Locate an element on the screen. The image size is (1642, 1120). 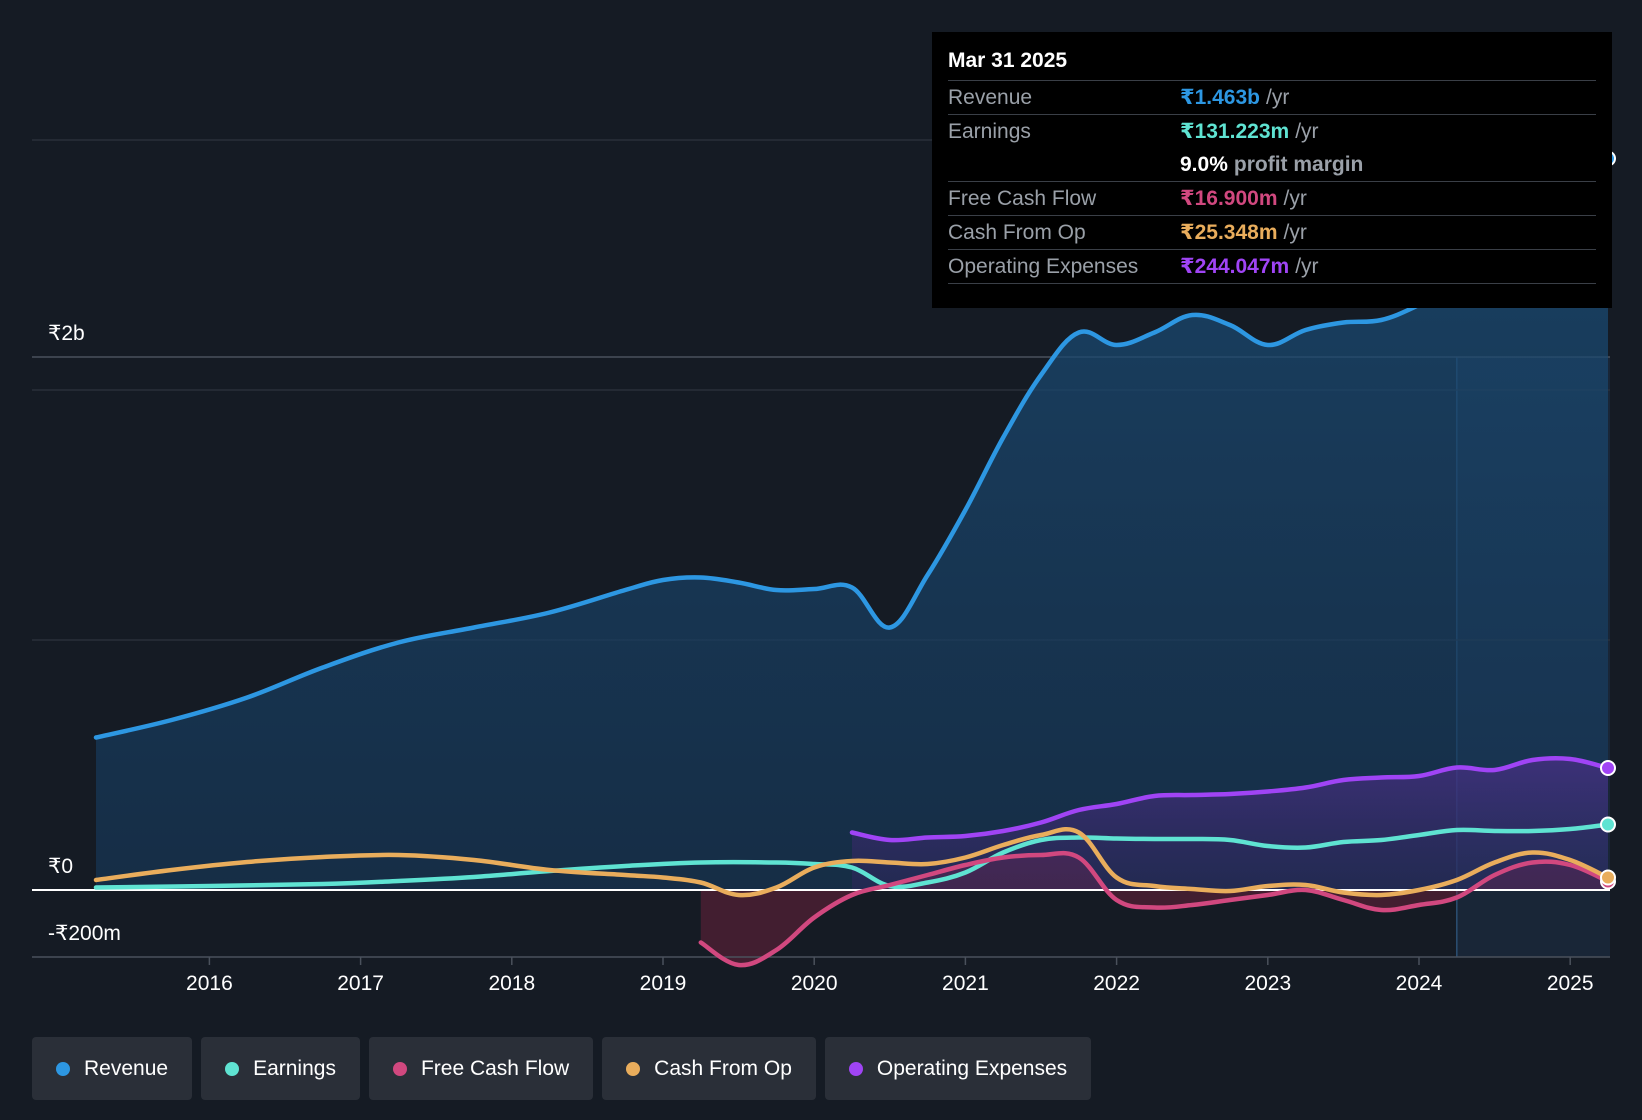
tooltip-value: 9.0% is located at coordinates (1204, 164).